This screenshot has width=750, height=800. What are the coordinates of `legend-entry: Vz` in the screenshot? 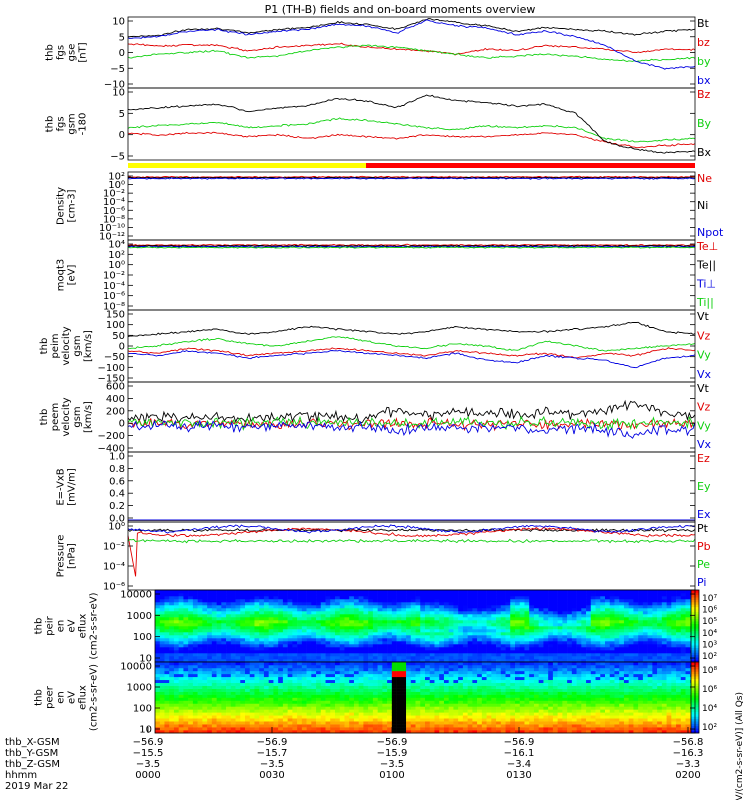 It's located at (704, 407).